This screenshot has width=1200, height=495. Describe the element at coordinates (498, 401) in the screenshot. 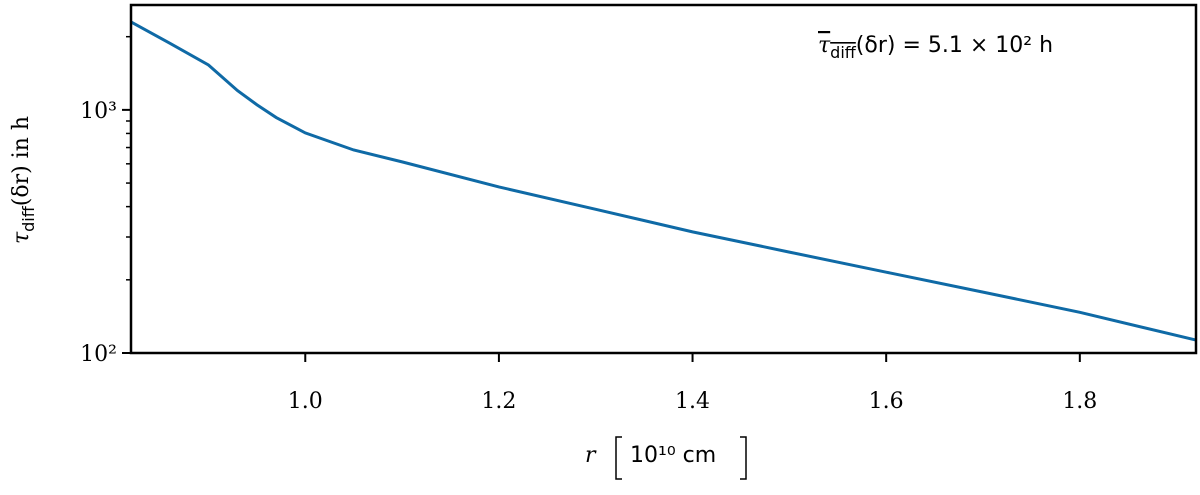

I see `x-tick-label: 1.2` at that location.